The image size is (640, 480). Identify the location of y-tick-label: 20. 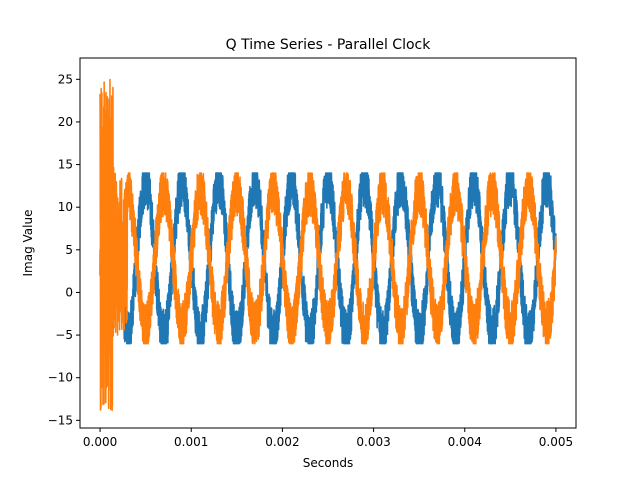
(65, 122).